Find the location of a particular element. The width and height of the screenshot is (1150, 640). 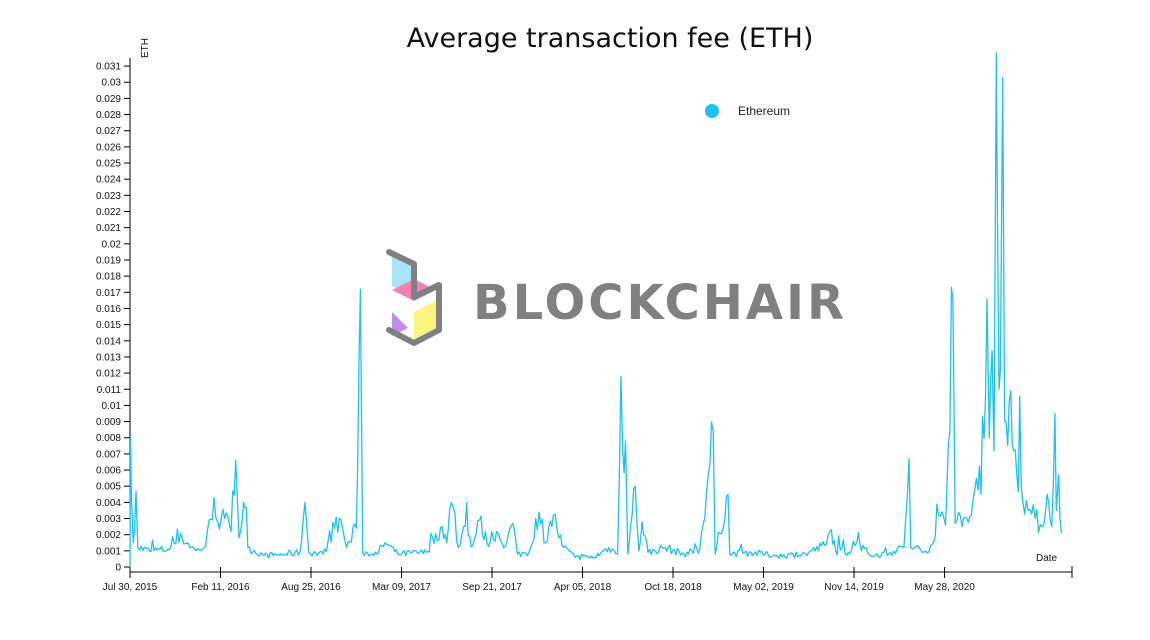

x-axis-title: Date is located at coordinates (1047, 558).